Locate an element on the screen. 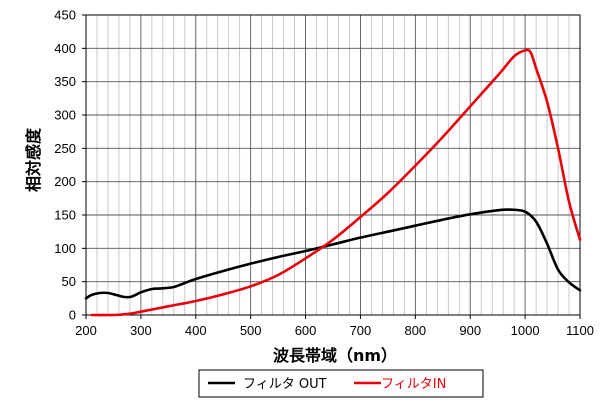  y-tick-label: 100 is located at coordinates (65, 248).